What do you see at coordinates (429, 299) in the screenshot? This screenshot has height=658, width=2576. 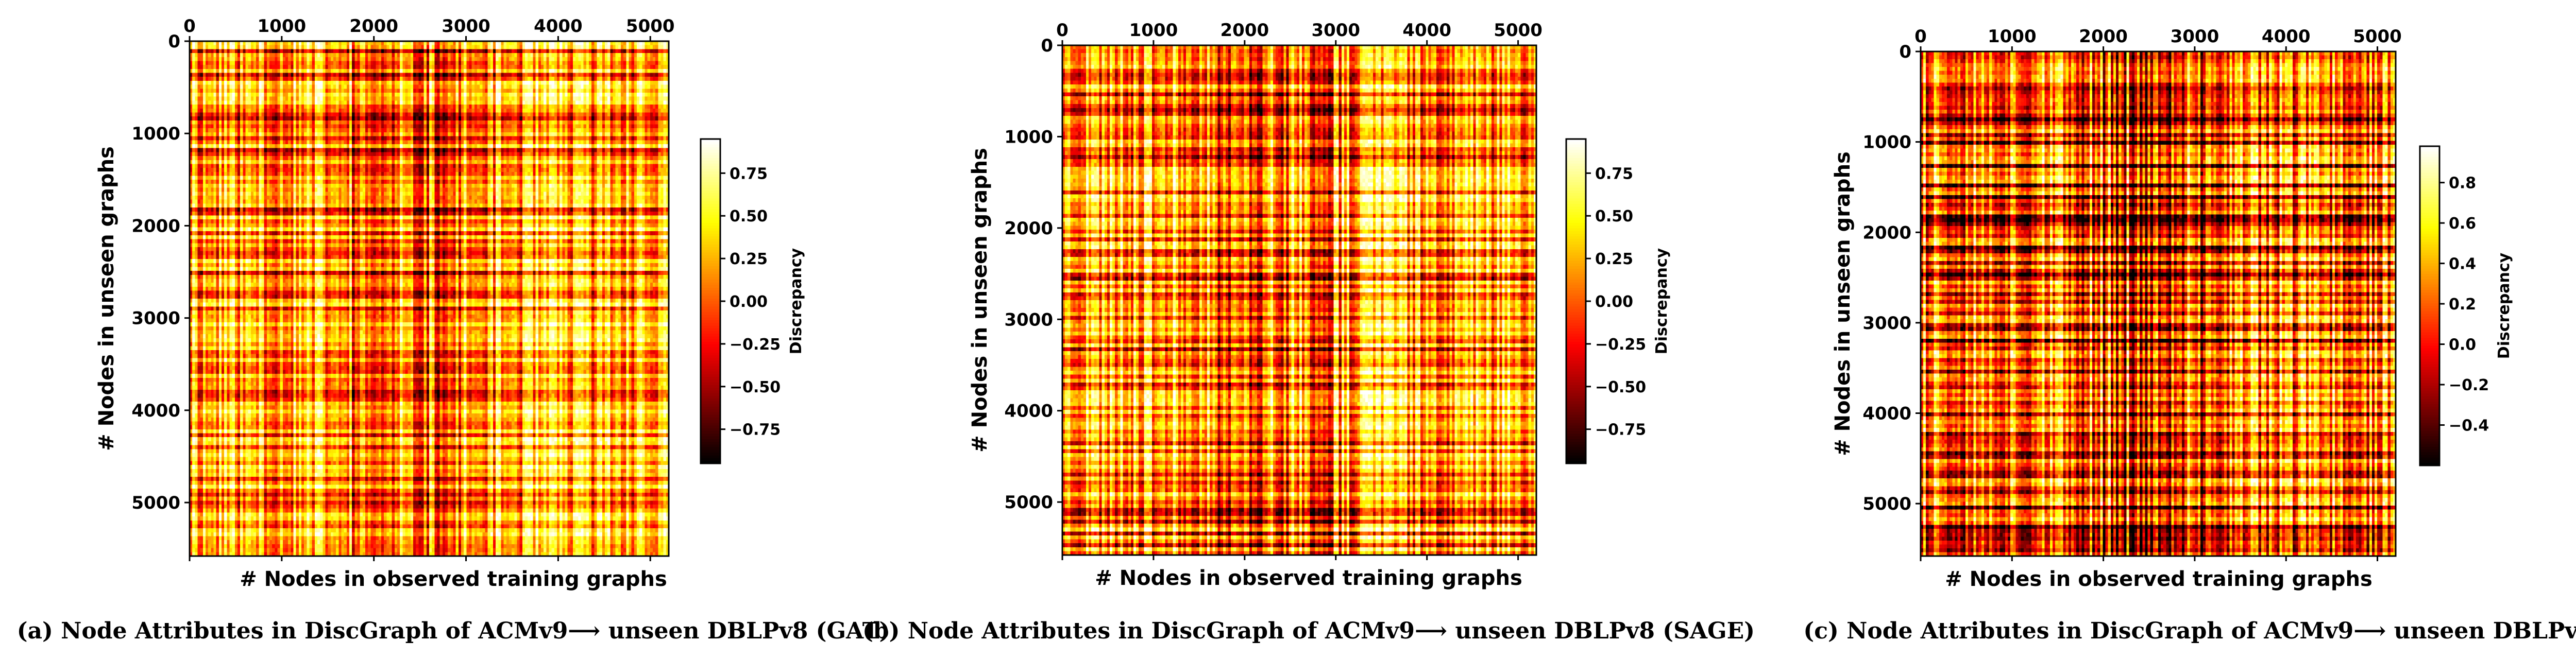 I see `heatmap-cells` at bounding box center [429, 299].